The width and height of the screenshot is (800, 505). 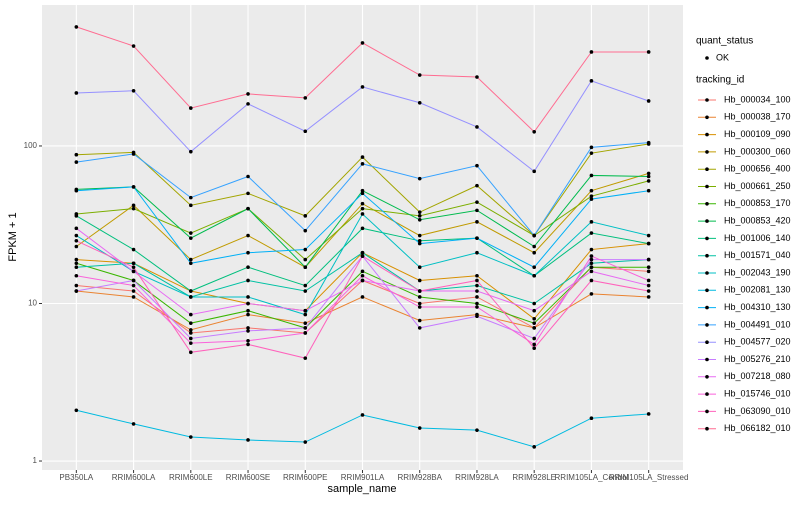 I want to click on legend-title: quant_status, so click(x=724, y=41).